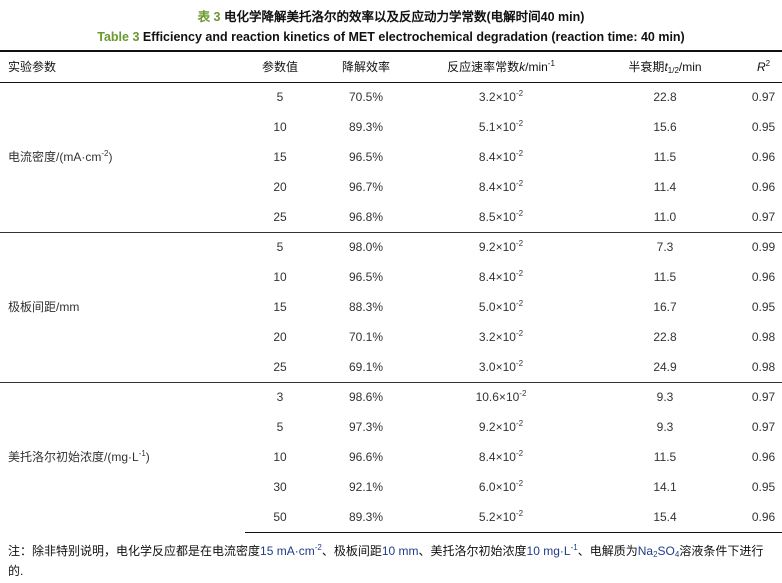 Image resolution: width=782 pixels, height=583 pixels. What do you see at coordinates (665, 427) in the screenshot?
I see `half-life: 9.3` at bounding box center [665, 427].